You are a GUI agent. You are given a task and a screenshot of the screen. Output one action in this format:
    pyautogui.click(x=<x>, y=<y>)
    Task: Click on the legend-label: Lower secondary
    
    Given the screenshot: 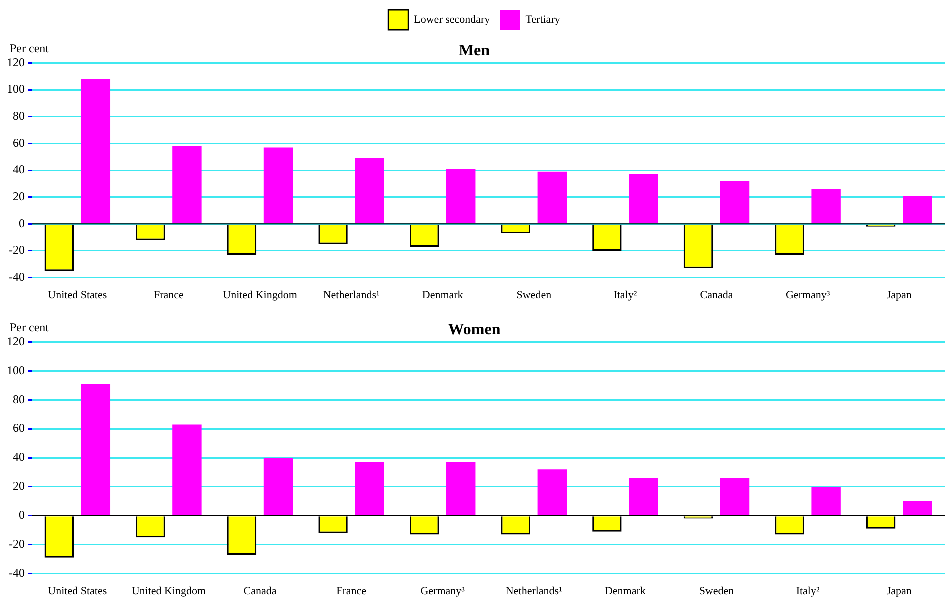 What is the action you would take?
    pyautogui.click(x=452, y=20)
    